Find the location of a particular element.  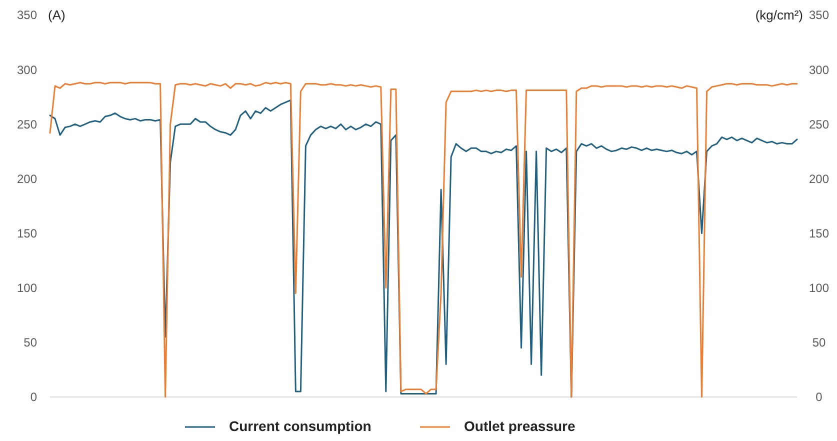

y2-tick-label: 150 is located at coordinates (819, 233).